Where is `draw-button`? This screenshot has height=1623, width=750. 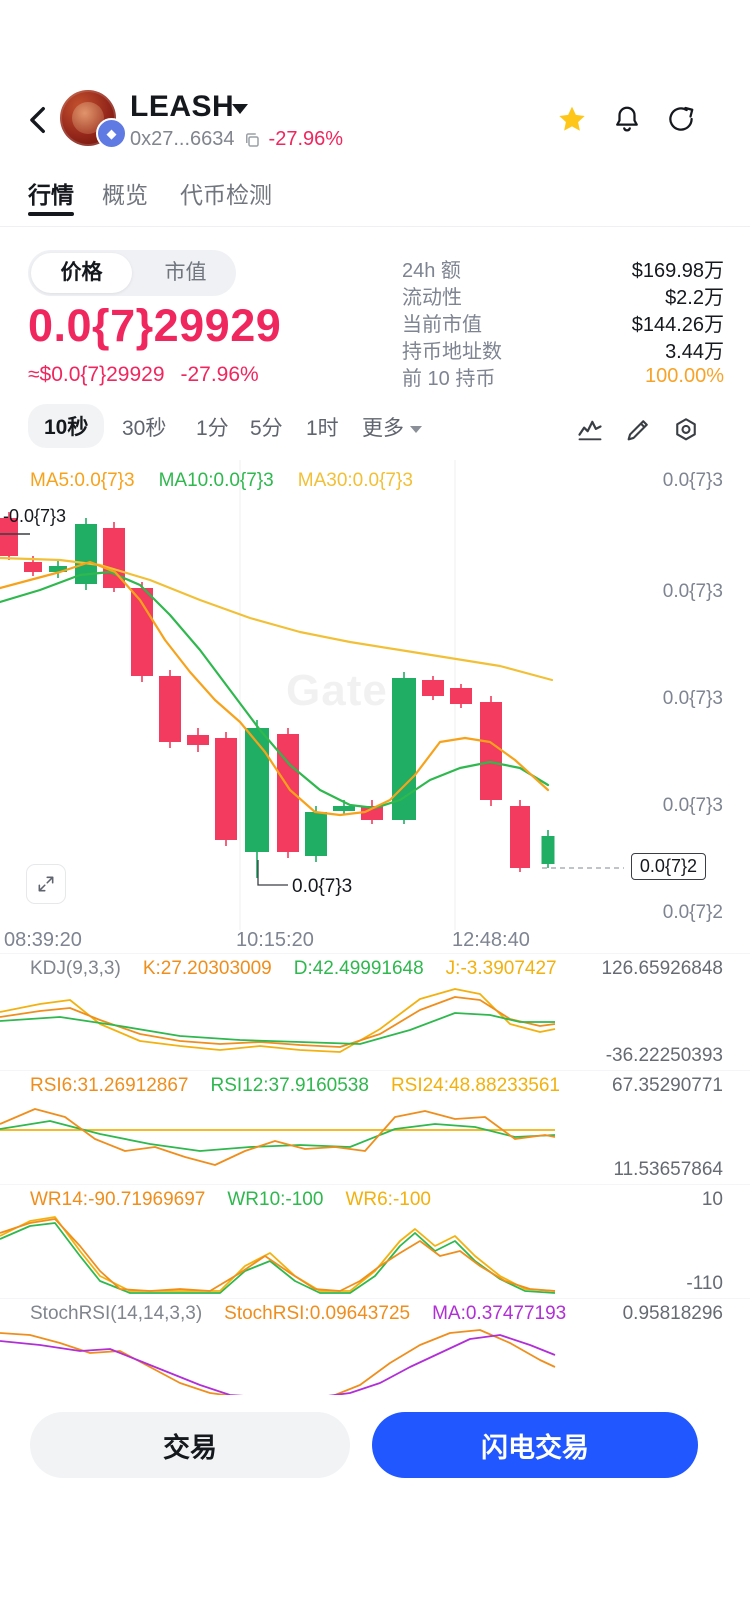
draw-button is located at coordinates (638, 430).